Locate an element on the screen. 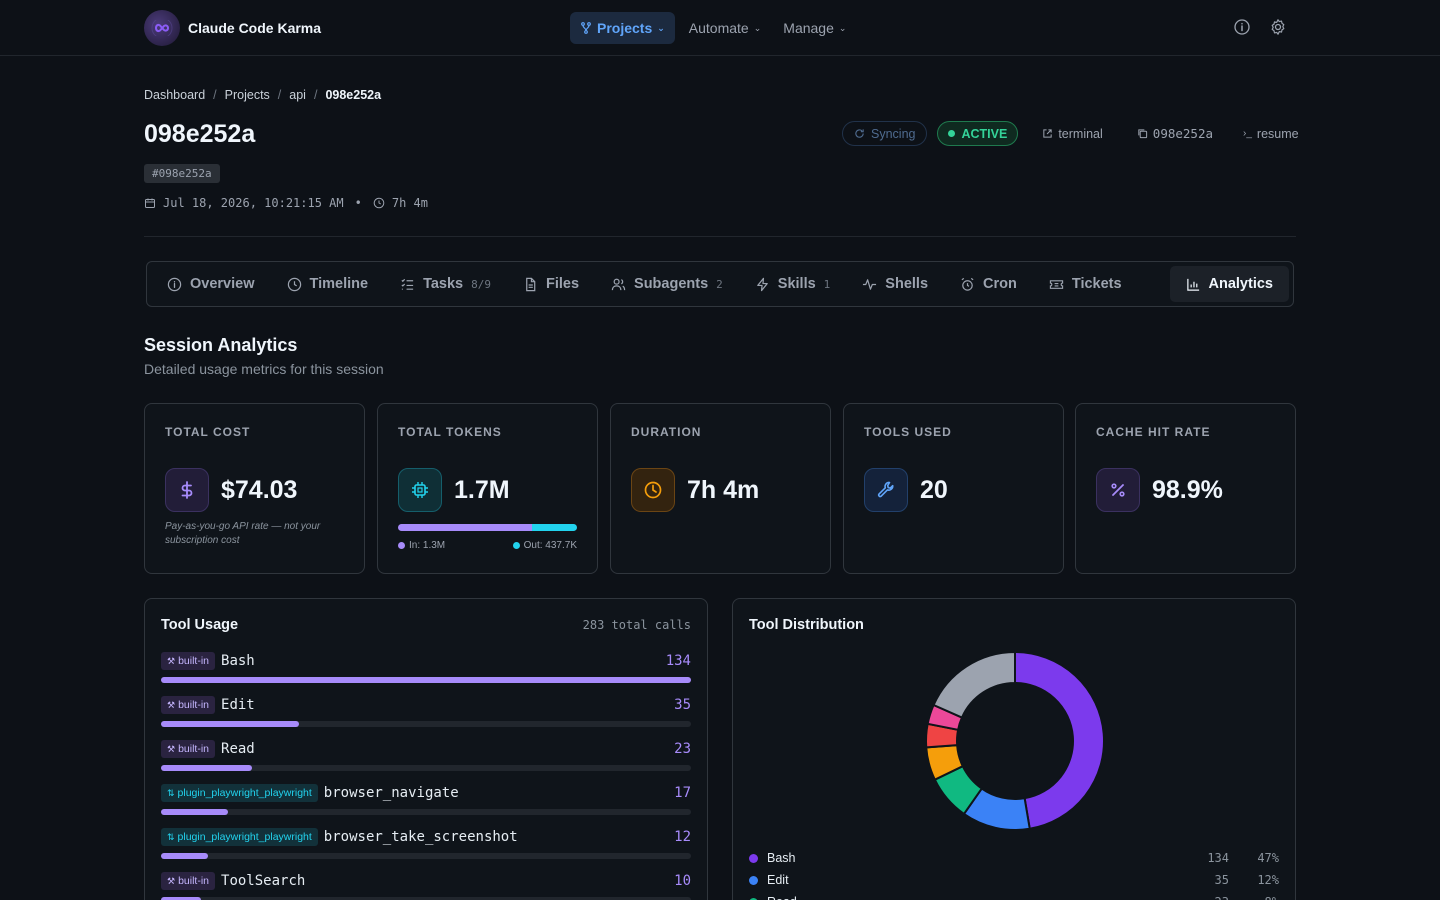 The image size is (1440, 900). tab-timeline: Timeline is located at coordinates (328, 284).